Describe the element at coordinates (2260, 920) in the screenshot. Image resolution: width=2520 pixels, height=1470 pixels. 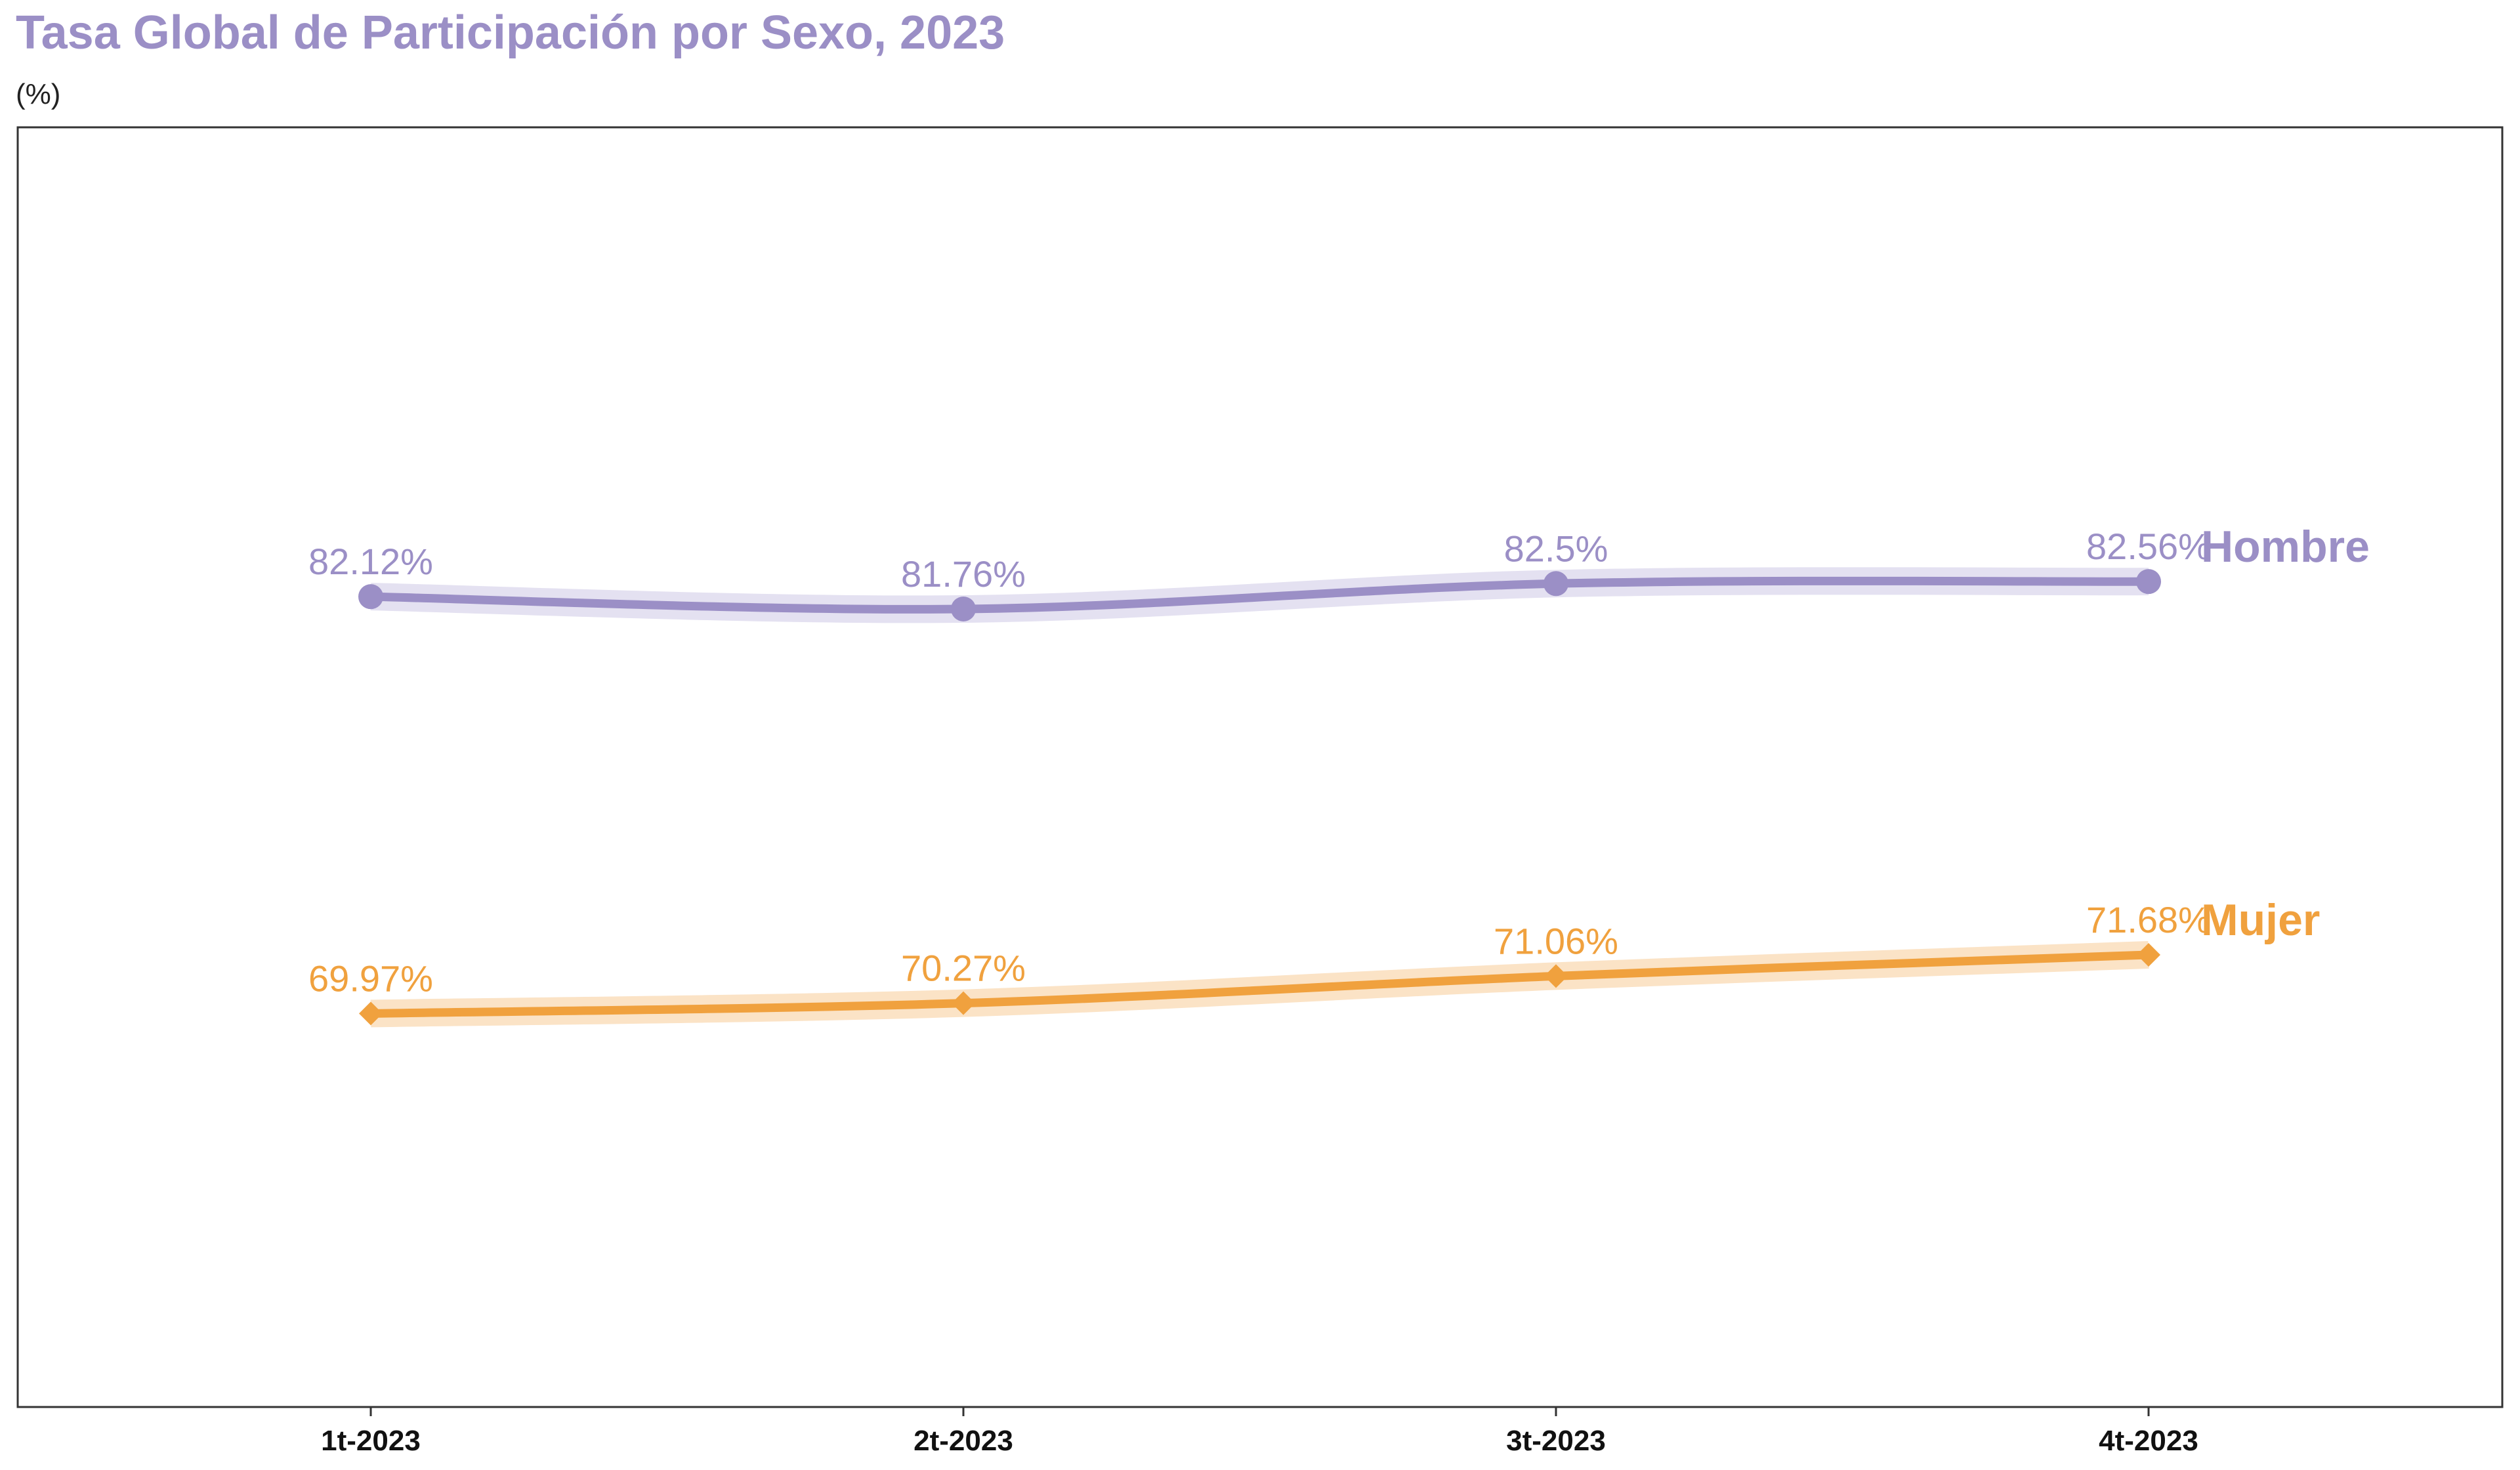
I see `series-label-mujer: Mujer` at that location.